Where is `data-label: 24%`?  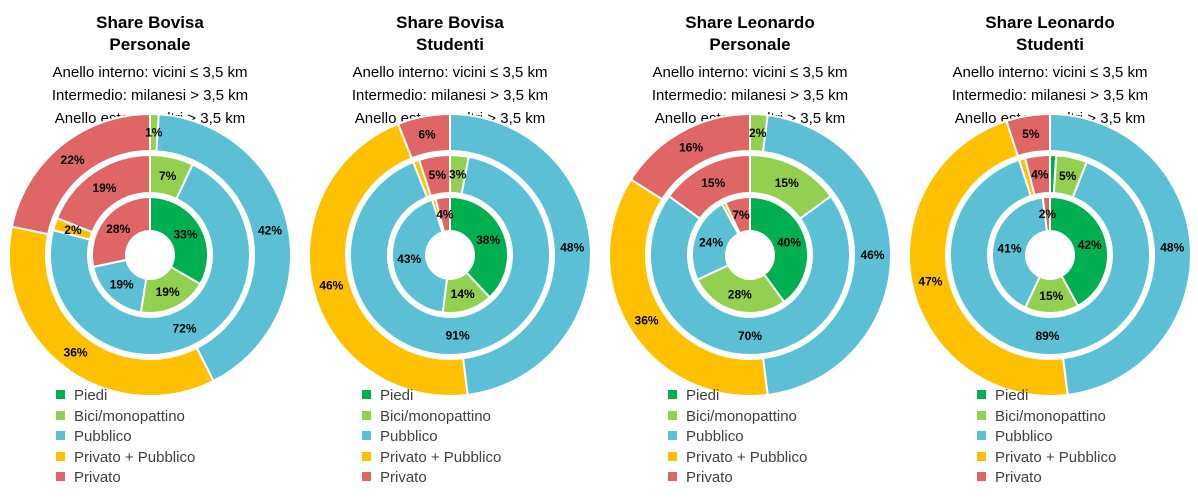 data-label: 24% is located at coordinates (711, 242).